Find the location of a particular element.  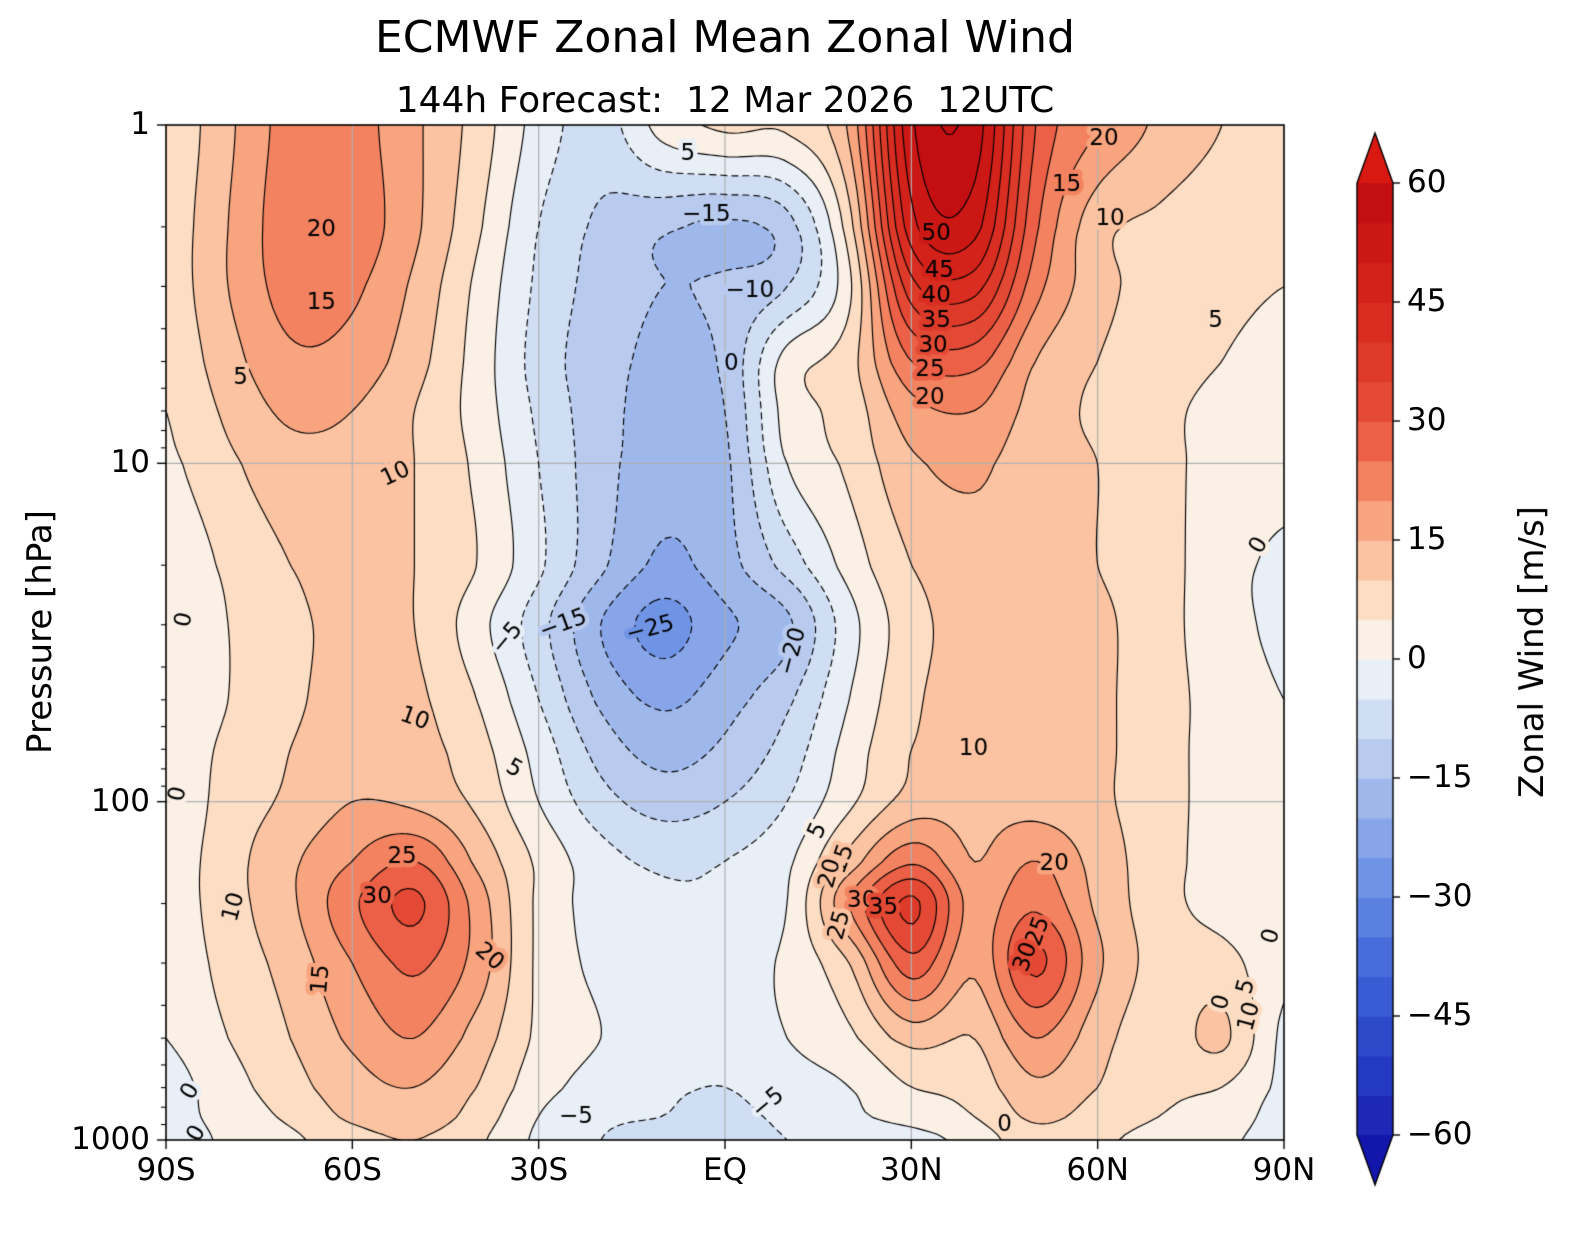

x-tick-label: 60N is located at coordinates (1097, 1170).